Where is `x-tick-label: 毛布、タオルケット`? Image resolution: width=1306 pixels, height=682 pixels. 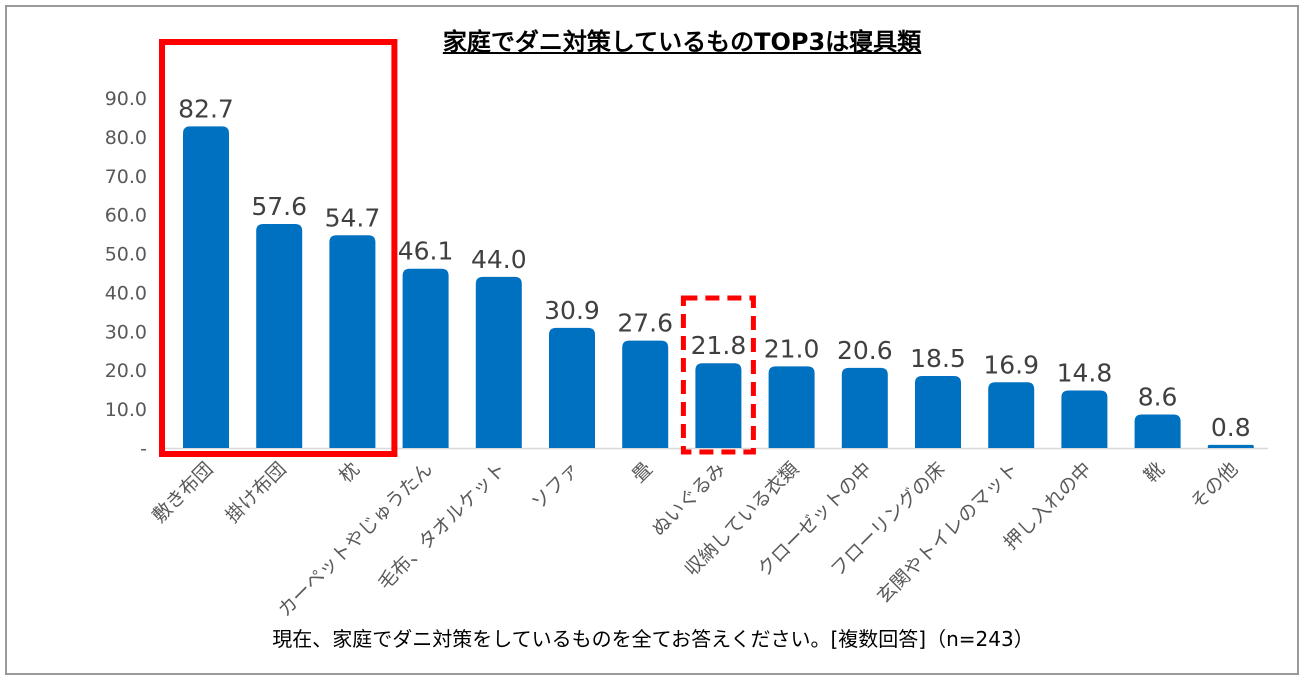
x-tick-label: 毛布、タオルケット is located at coordinates (442, 526).